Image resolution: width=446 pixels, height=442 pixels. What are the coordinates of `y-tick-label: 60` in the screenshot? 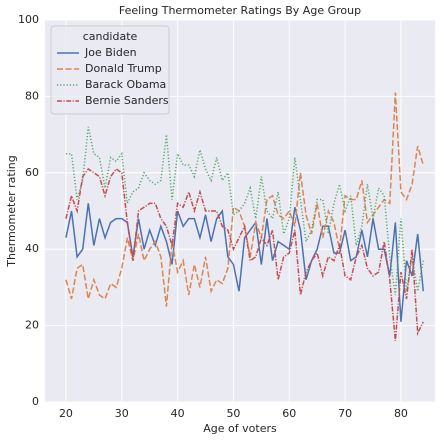 It's located at (32, 172).